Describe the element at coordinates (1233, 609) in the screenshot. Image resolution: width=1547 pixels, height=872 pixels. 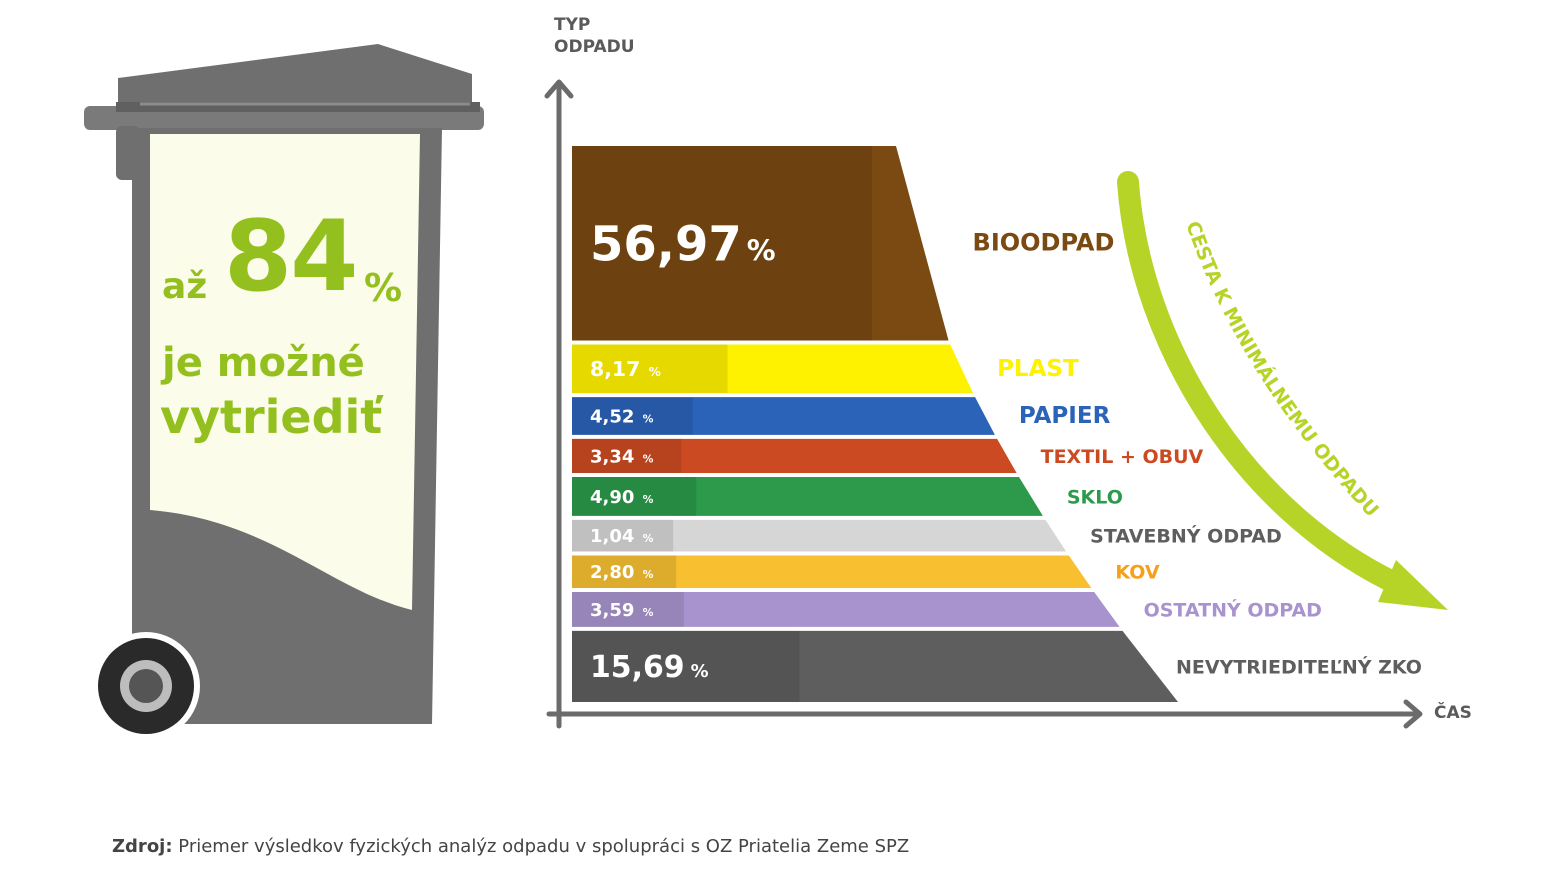
I see `category-label-7: OSTATNÝ ODPAD` at that location.